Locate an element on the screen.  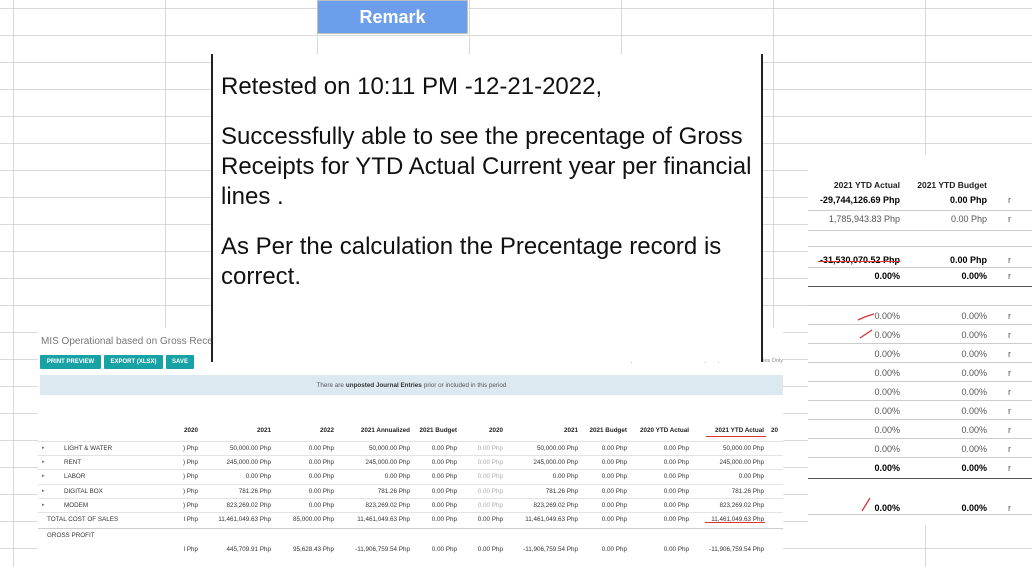
report-column-header: 20 is located at coordinates (775, 430).